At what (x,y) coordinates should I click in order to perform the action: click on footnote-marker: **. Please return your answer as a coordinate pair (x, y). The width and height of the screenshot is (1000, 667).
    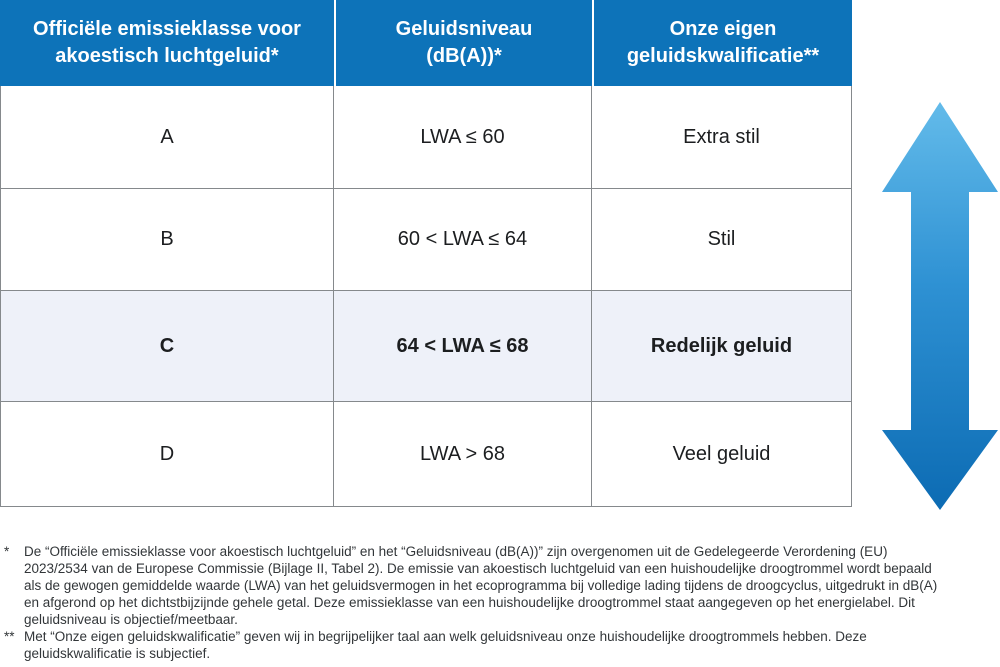
    Looking at the image, I should click on (9, 636).